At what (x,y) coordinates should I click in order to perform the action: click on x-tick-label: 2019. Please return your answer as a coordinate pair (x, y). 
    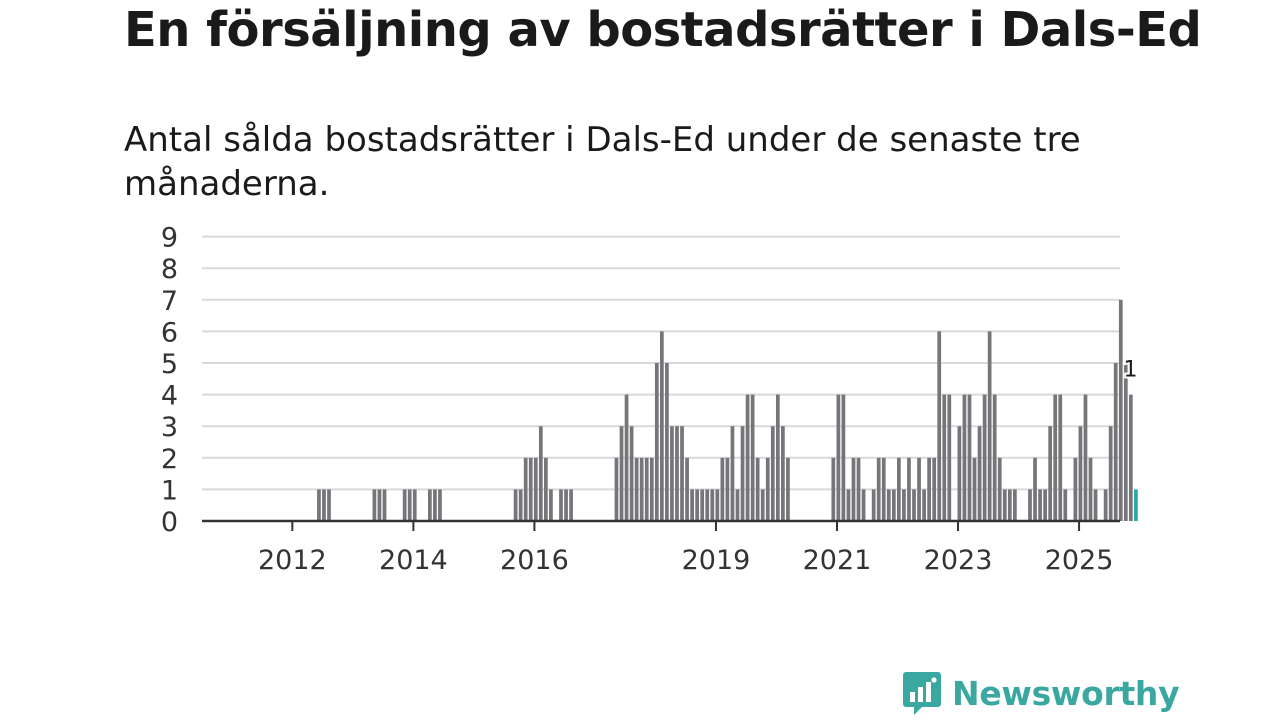
    Looking at the image, I should click on (716, 560).